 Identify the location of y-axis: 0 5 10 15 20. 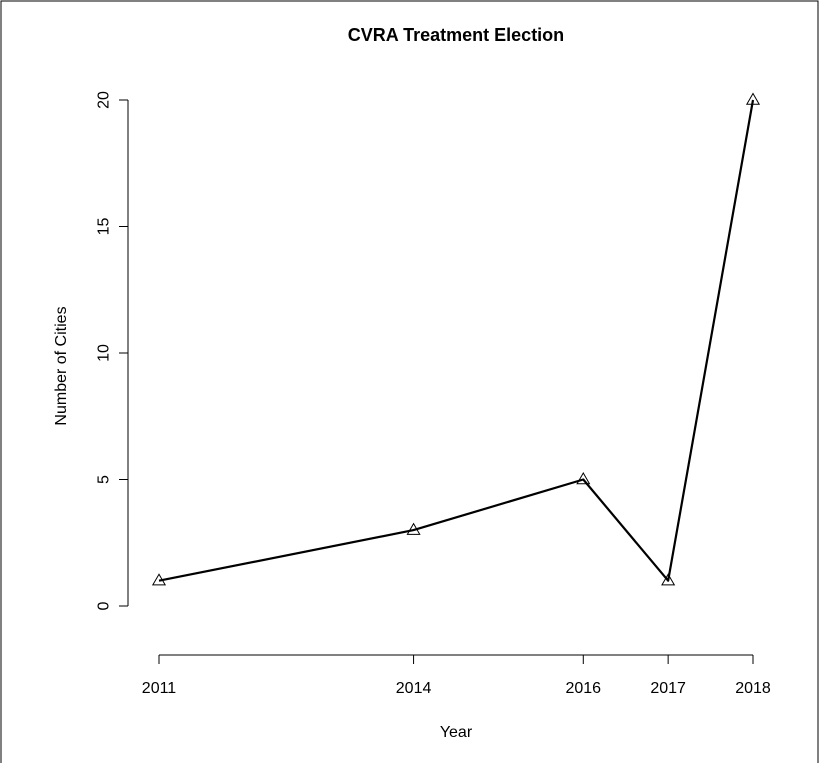
(112, 350).